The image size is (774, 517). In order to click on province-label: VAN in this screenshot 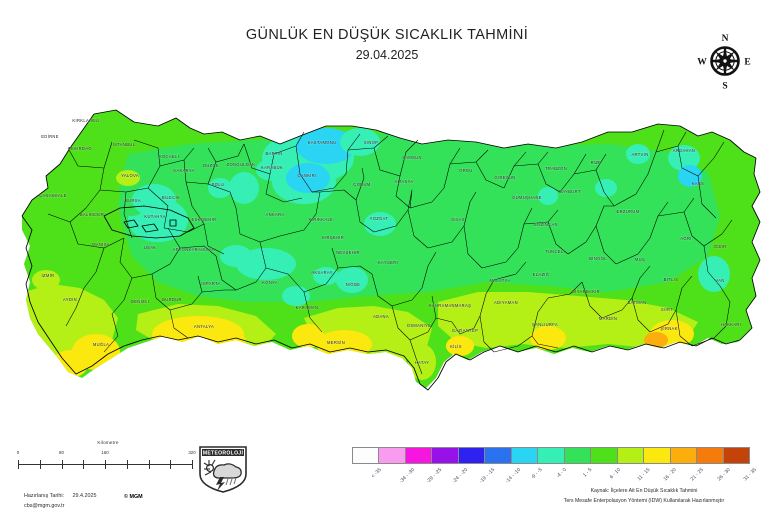, I will do `click(719, 280)`.